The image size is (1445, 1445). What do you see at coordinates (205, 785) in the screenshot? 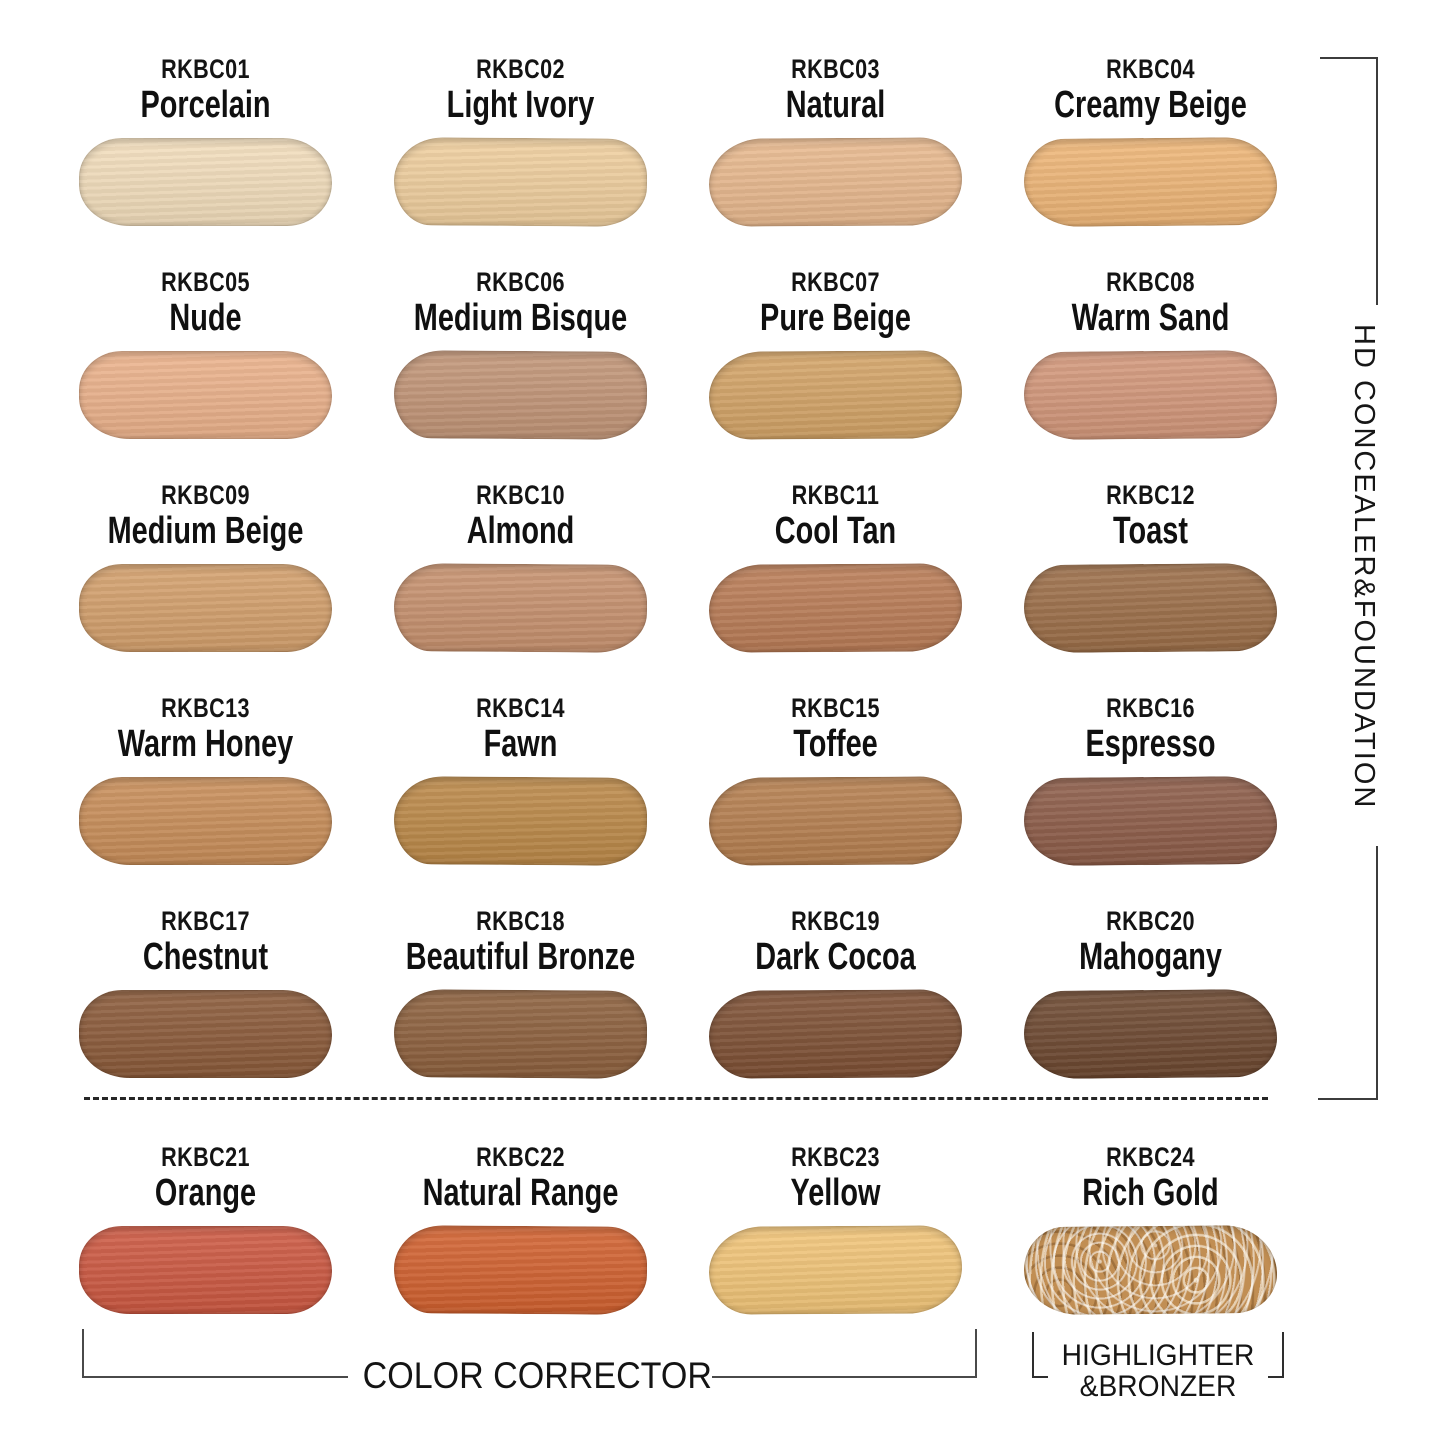
I see `shade-cell: RKBC13 Warm Honey` at bounding box center [205, 785].